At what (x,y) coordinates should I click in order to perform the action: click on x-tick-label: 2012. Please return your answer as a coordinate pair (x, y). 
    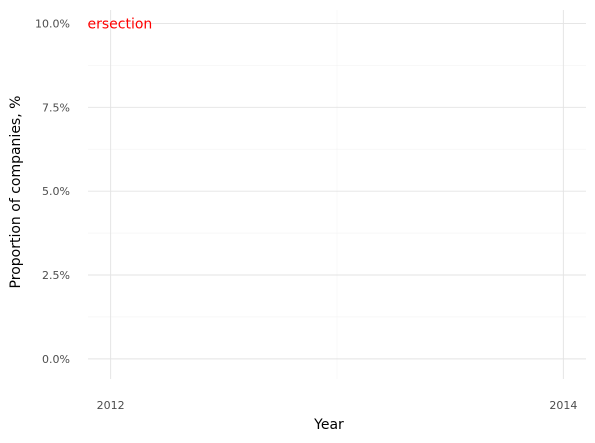
    Looking at the image, I should click on (111, 405).